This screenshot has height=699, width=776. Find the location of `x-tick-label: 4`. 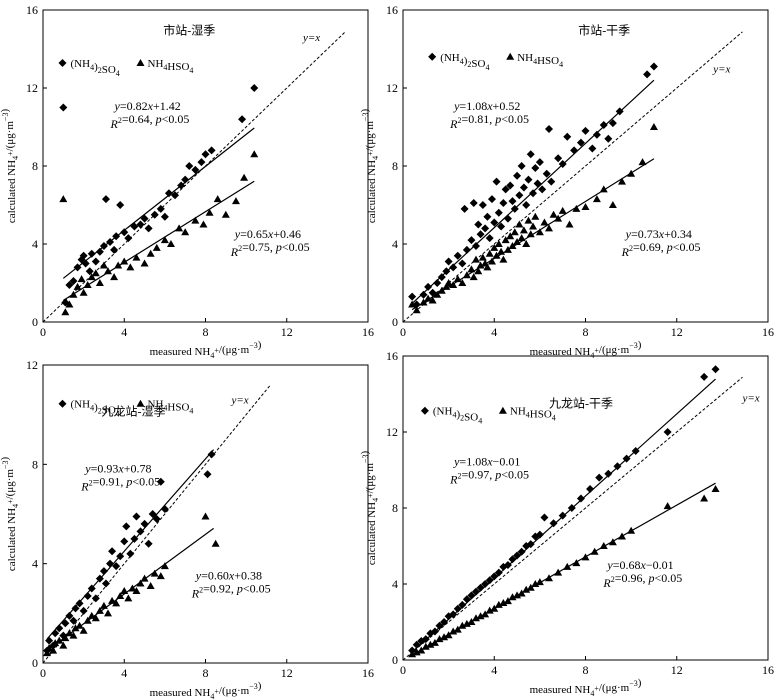

x-tick-label: 4 is located at coordinates (124, 332).